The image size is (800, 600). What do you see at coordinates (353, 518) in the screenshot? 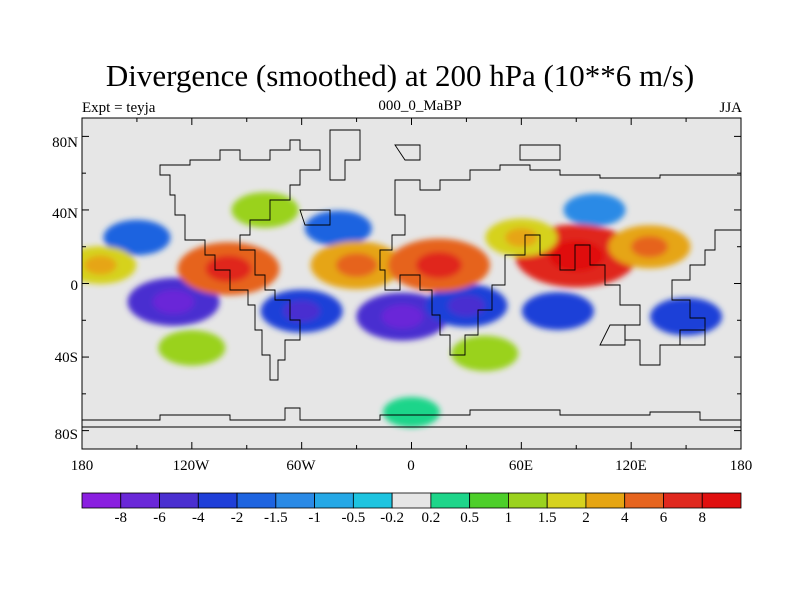
I see `colorbar-label-6: -0.5` at bounding box center [353, 518].